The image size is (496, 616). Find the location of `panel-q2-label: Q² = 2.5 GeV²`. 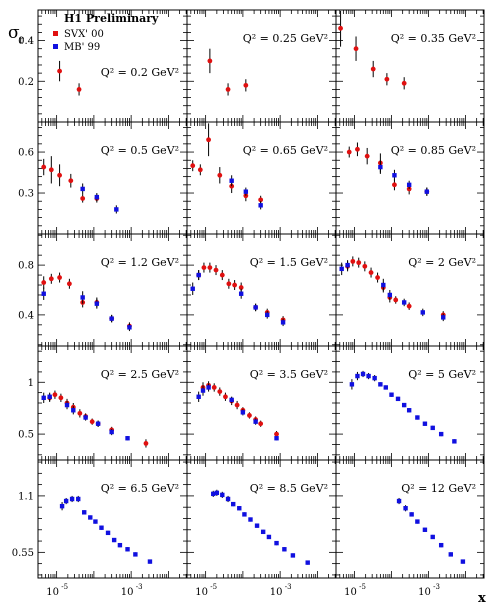

panel-q2-label: Q² = 2.5 GeV² is located at coordinates (140, 374).